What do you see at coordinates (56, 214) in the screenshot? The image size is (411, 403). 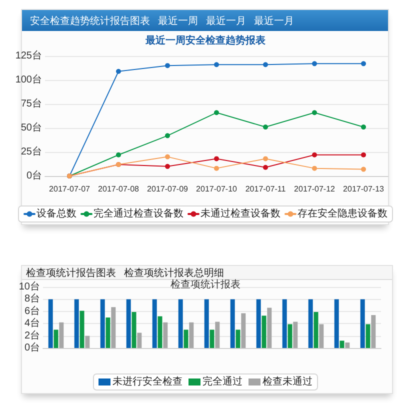 I see `legend-label: 设备总数` at bounding box center [56, 214].